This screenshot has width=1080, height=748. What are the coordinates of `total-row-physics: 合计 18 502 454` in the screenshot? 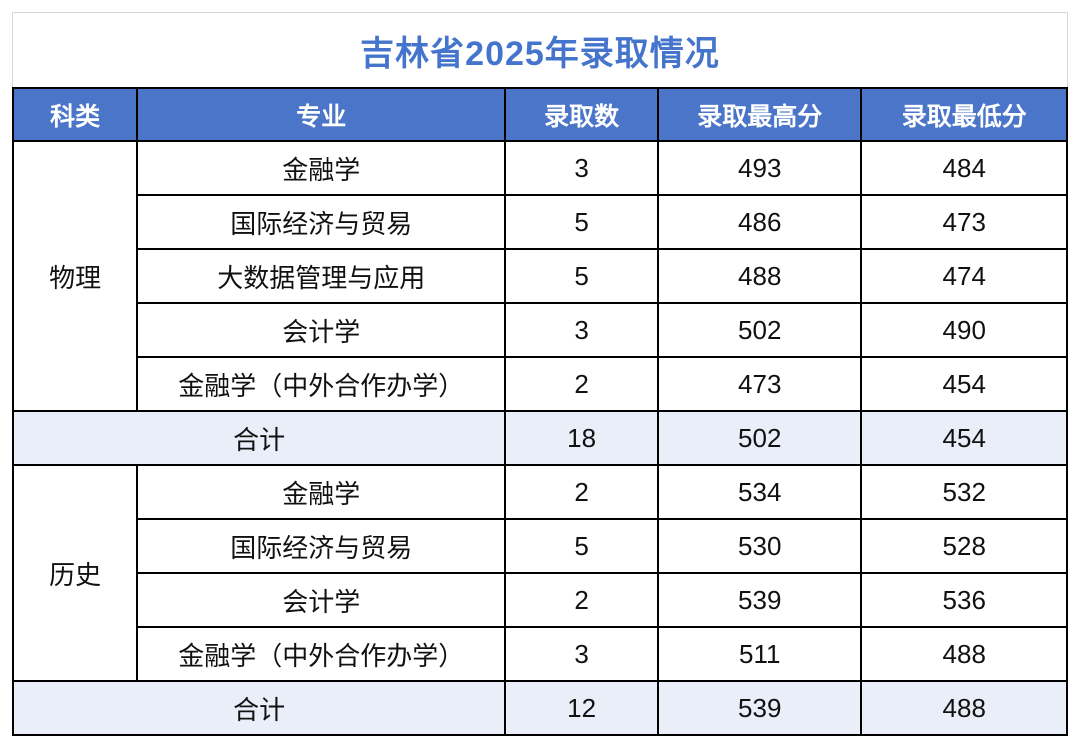 It's located at (539, 438).